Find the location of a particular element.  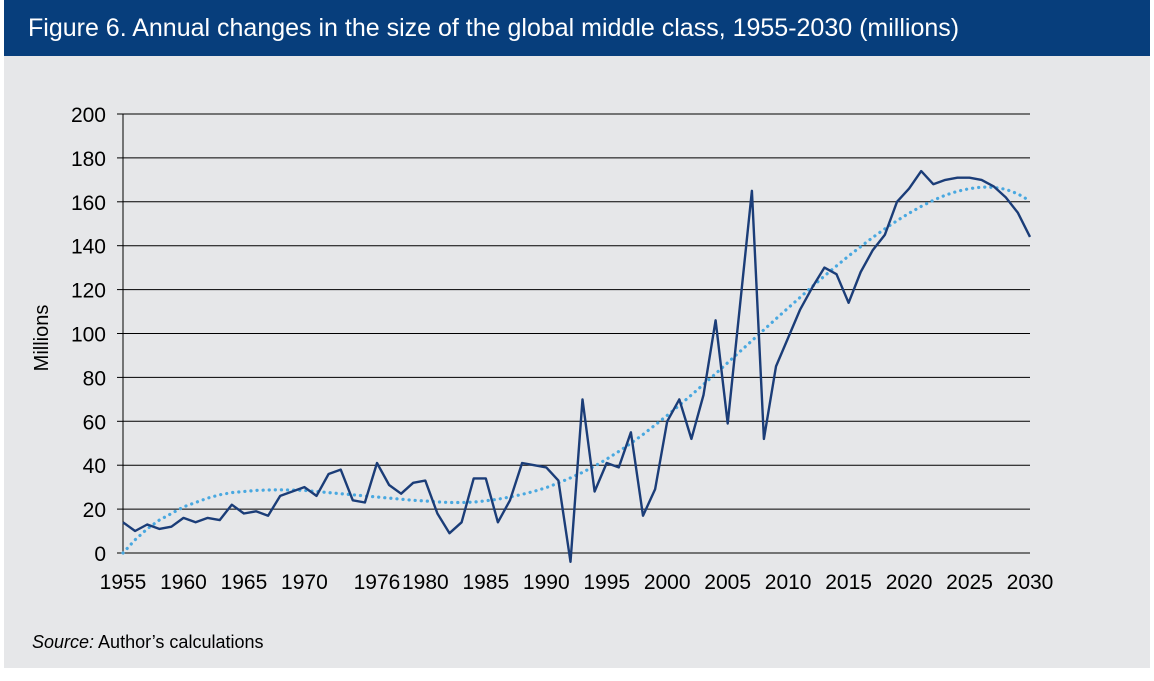

source-label: Source: is located at coordinates (63, 642).